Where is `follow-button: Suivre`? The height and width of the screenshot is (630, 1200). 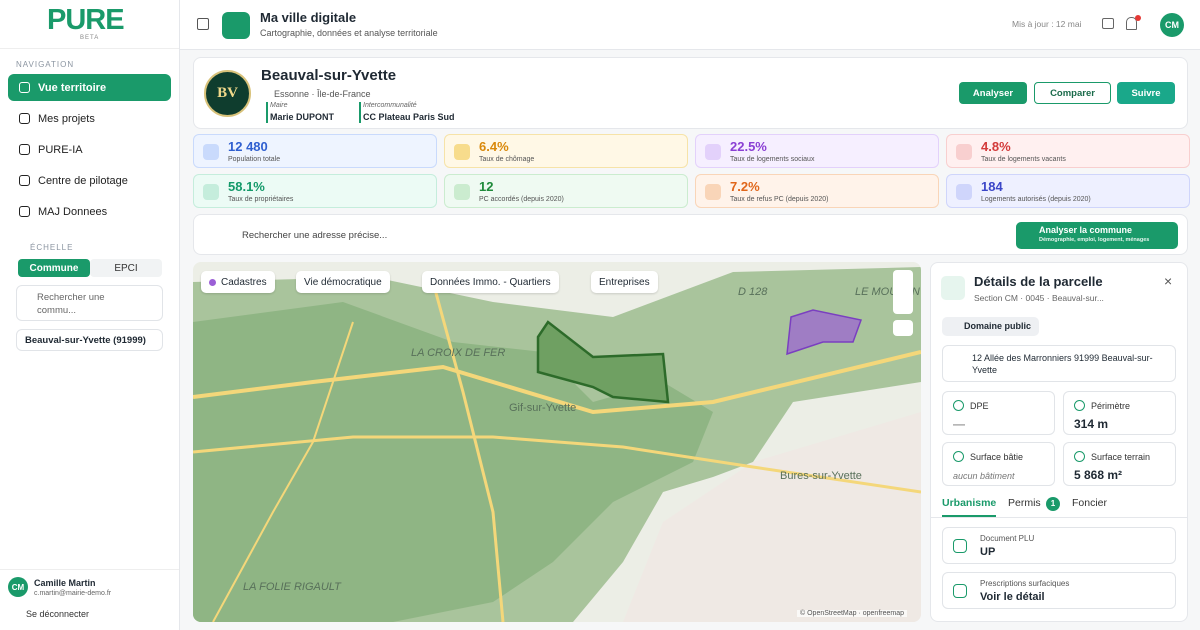 follow-button: Suivre is located at coordinates (1146, 93).